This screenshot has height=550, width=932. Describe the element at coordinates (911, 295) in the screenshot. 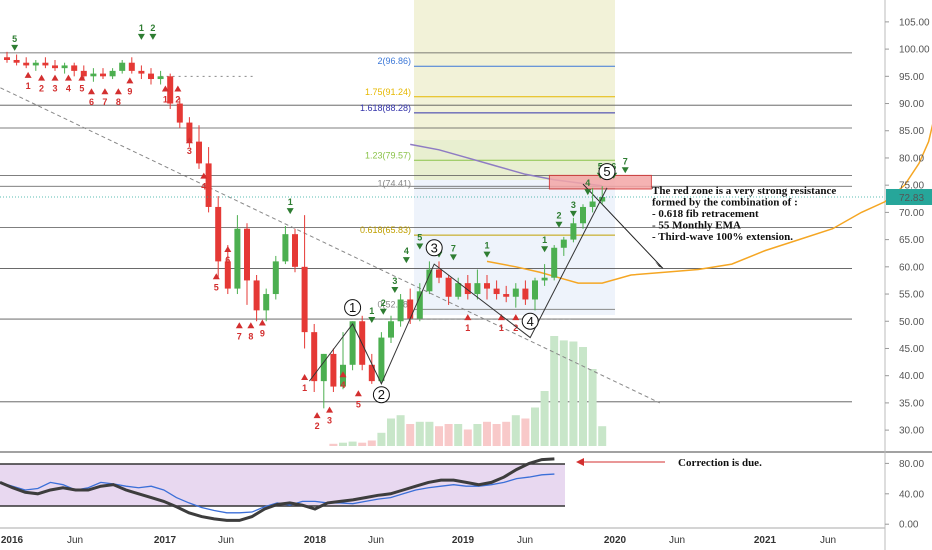

I see `price-tick-label: 55.00` at that location.